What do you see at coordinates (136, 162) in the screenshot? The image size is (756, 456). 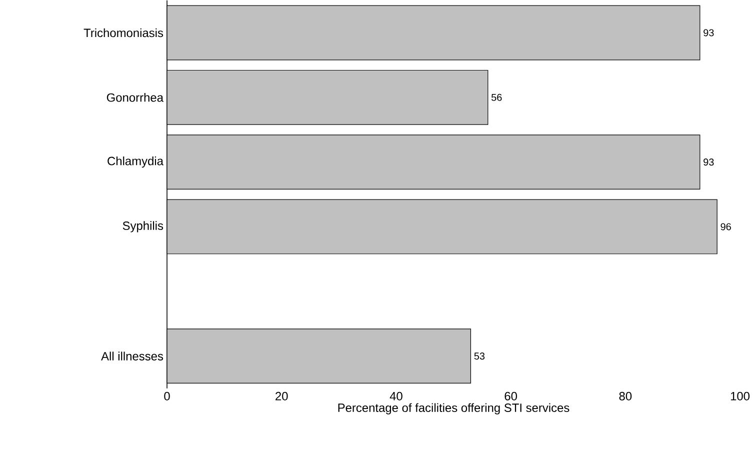 I see `y-tick-label: Chlamydia` at bounding box center [136, 162].